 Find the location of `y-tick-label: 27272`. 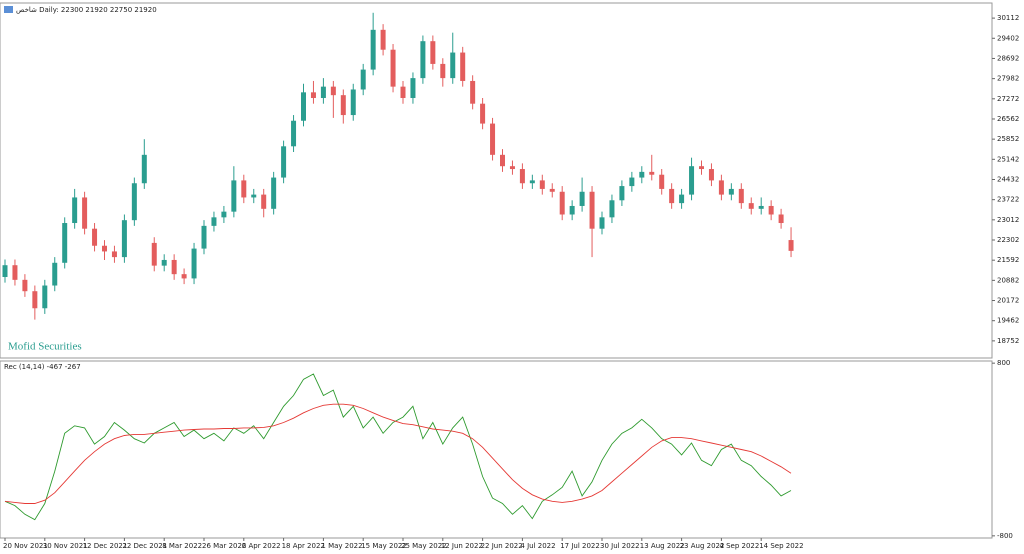

y-tick-label: 27272 is located at coordinates (1008, 99).